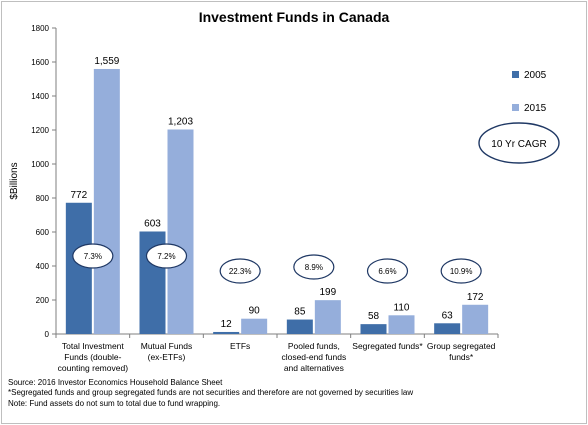 Image resolution: width=588 pixels, height=425 pixels. Describe the element at coordinates (255, 311) in the screenshot. I see `bar-label-2015: 90` at that location.